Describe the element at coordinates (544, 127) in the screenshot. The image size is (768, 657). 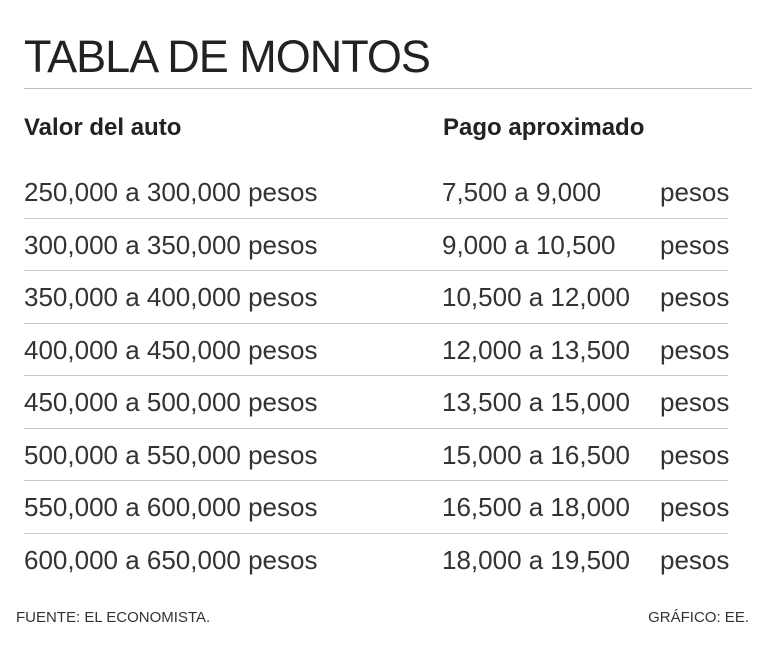
I see `column-header-approx-payment: Pago aproximado` at that location.